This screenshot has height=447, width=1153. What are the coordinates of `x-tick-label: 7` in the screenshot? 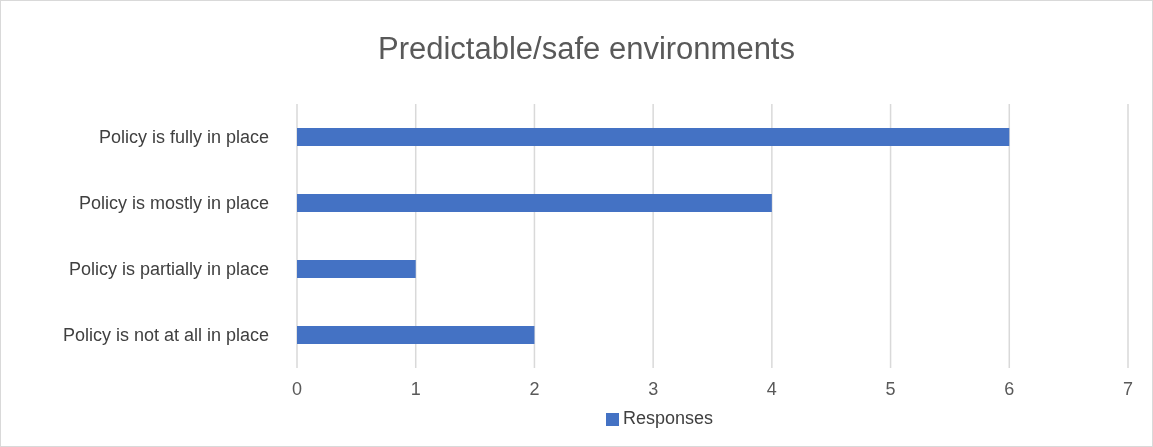 It's located at (1128, 388).